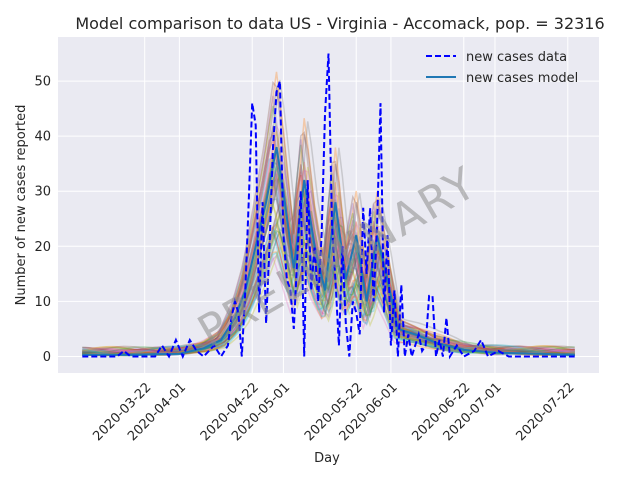  What do you see at coordinates (42, 137) in the screenshot?
I see `y-tick-label: 40` at bounding box center [42, 137].